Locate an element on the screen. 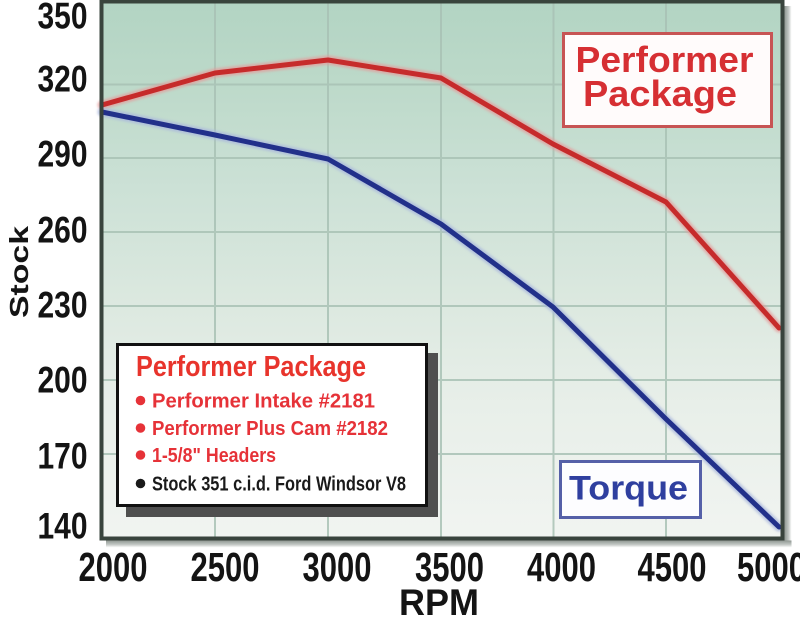  svg-text: 4000 is located at coordinates (561, 567).